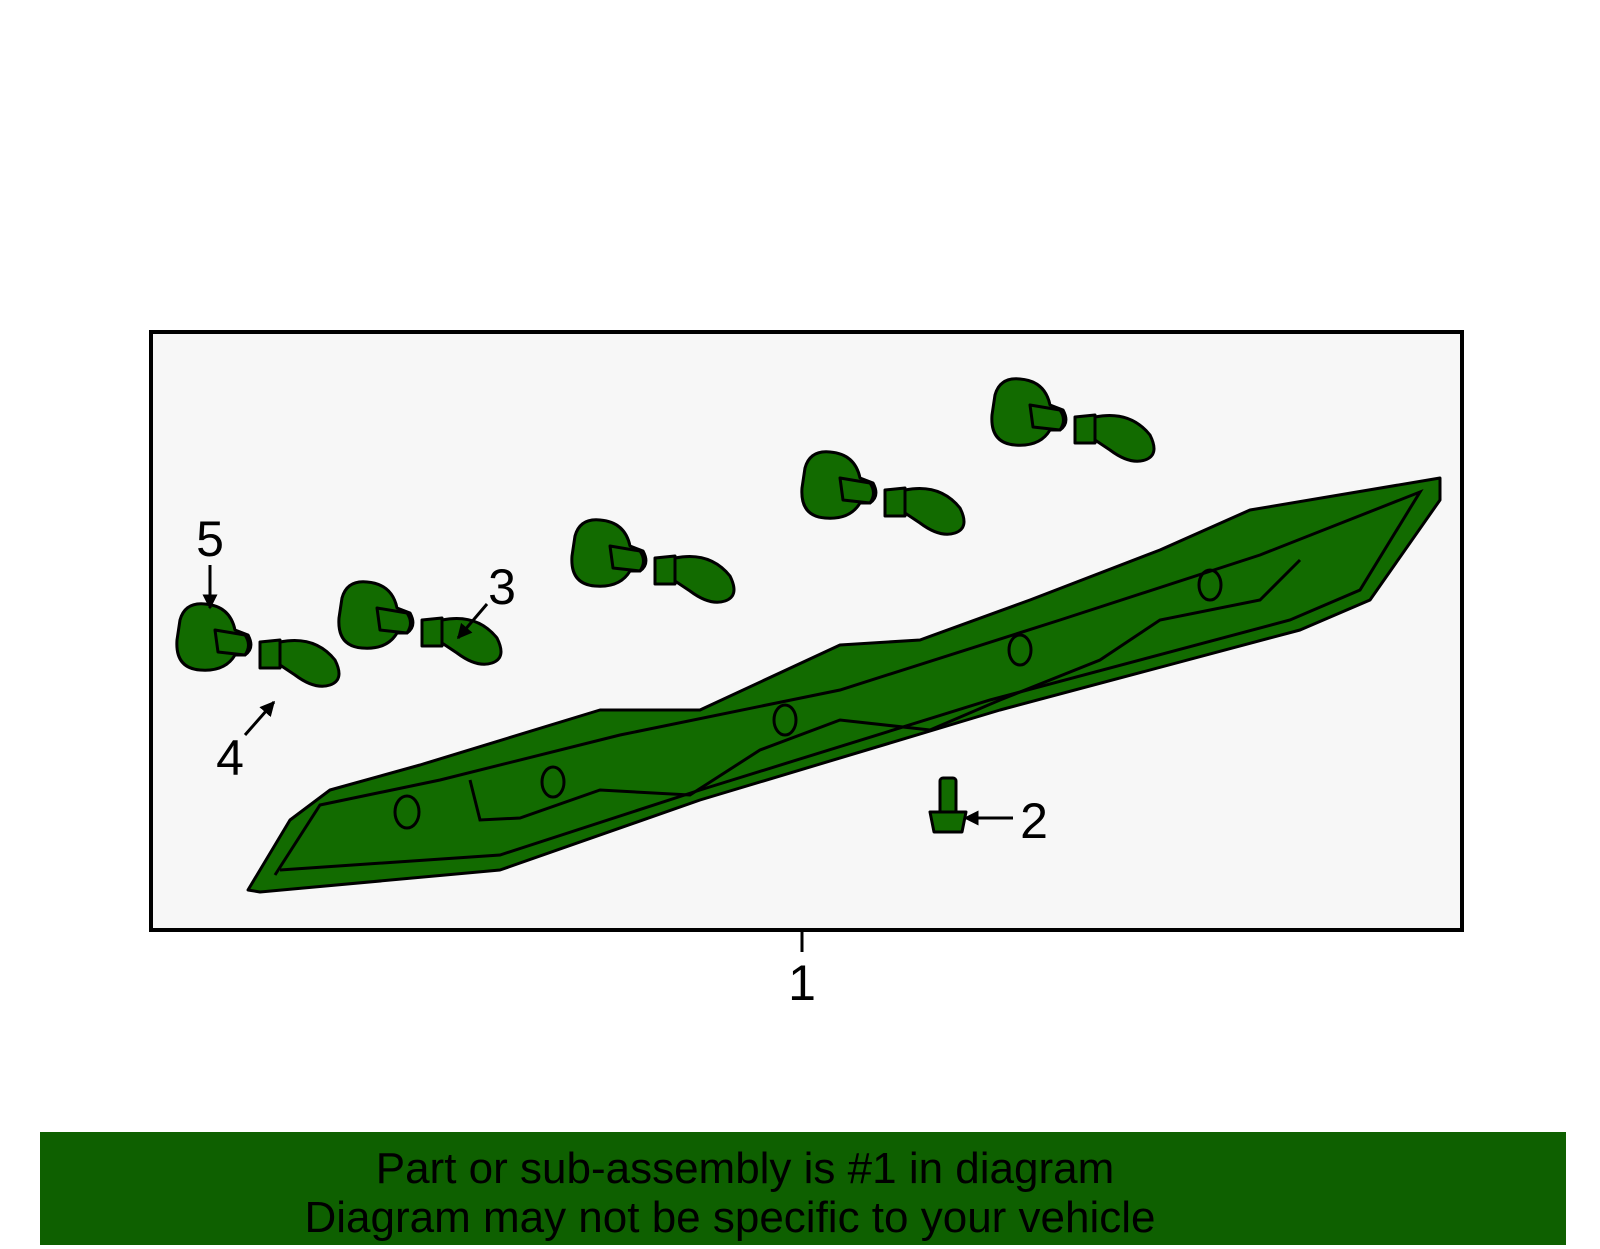 This screenshot has height=1249, width=1600. I want to click on callout-label: 2, so click(1034, 821).